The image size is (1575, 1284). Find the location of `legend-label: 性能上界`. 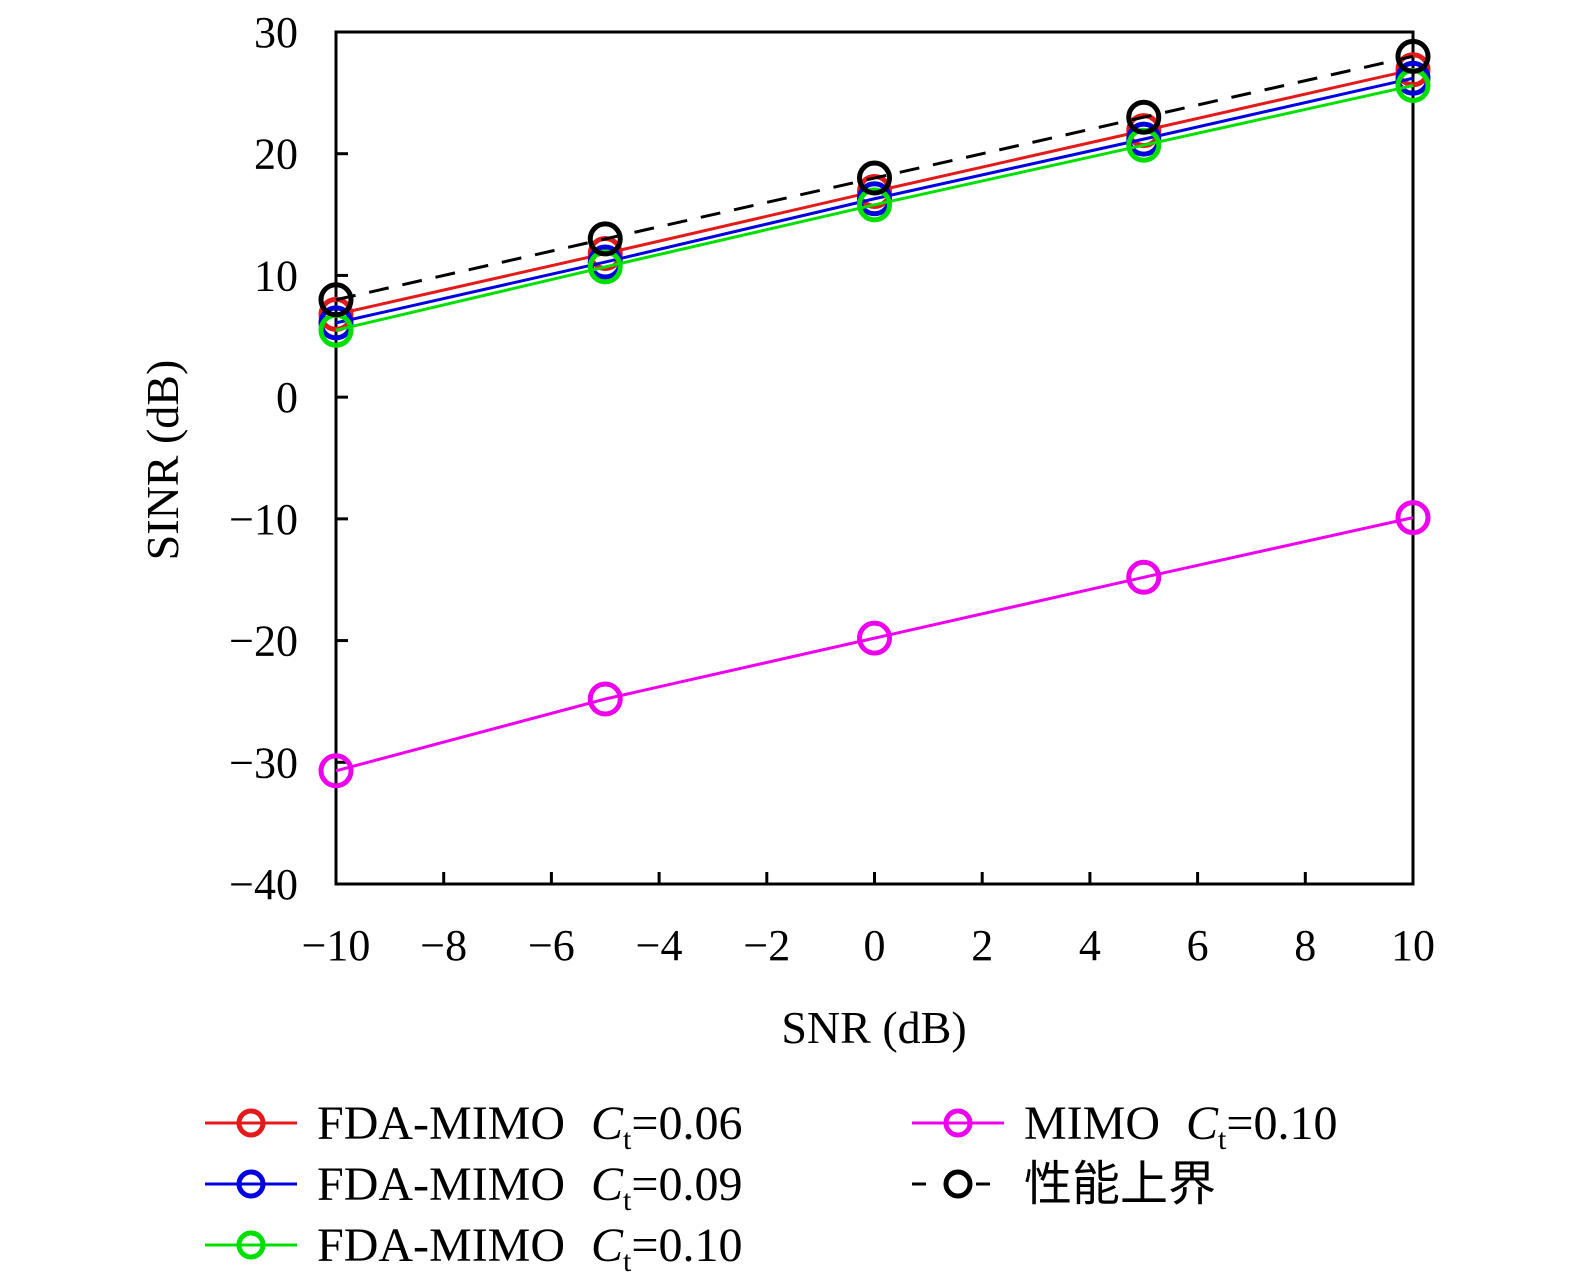

legend-label: 性能上界 is located at coordinates (1120, 1184).